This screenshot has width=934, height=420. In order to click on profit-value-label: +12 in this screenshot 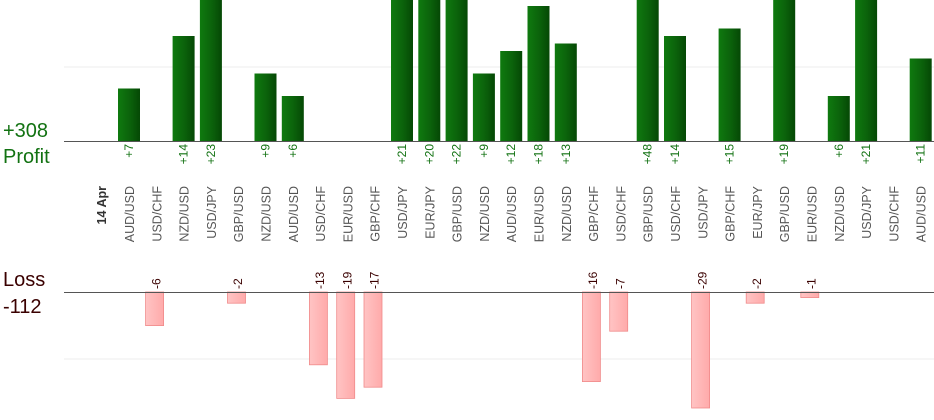, I will do `click(511, 154)`.